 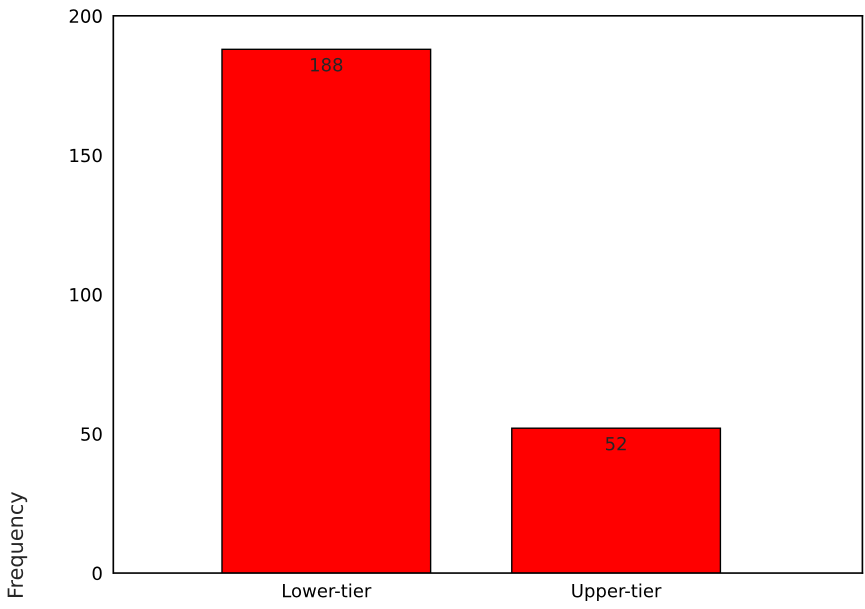 I want to click on y-tick-label: 50, so click(x=91, y=434).